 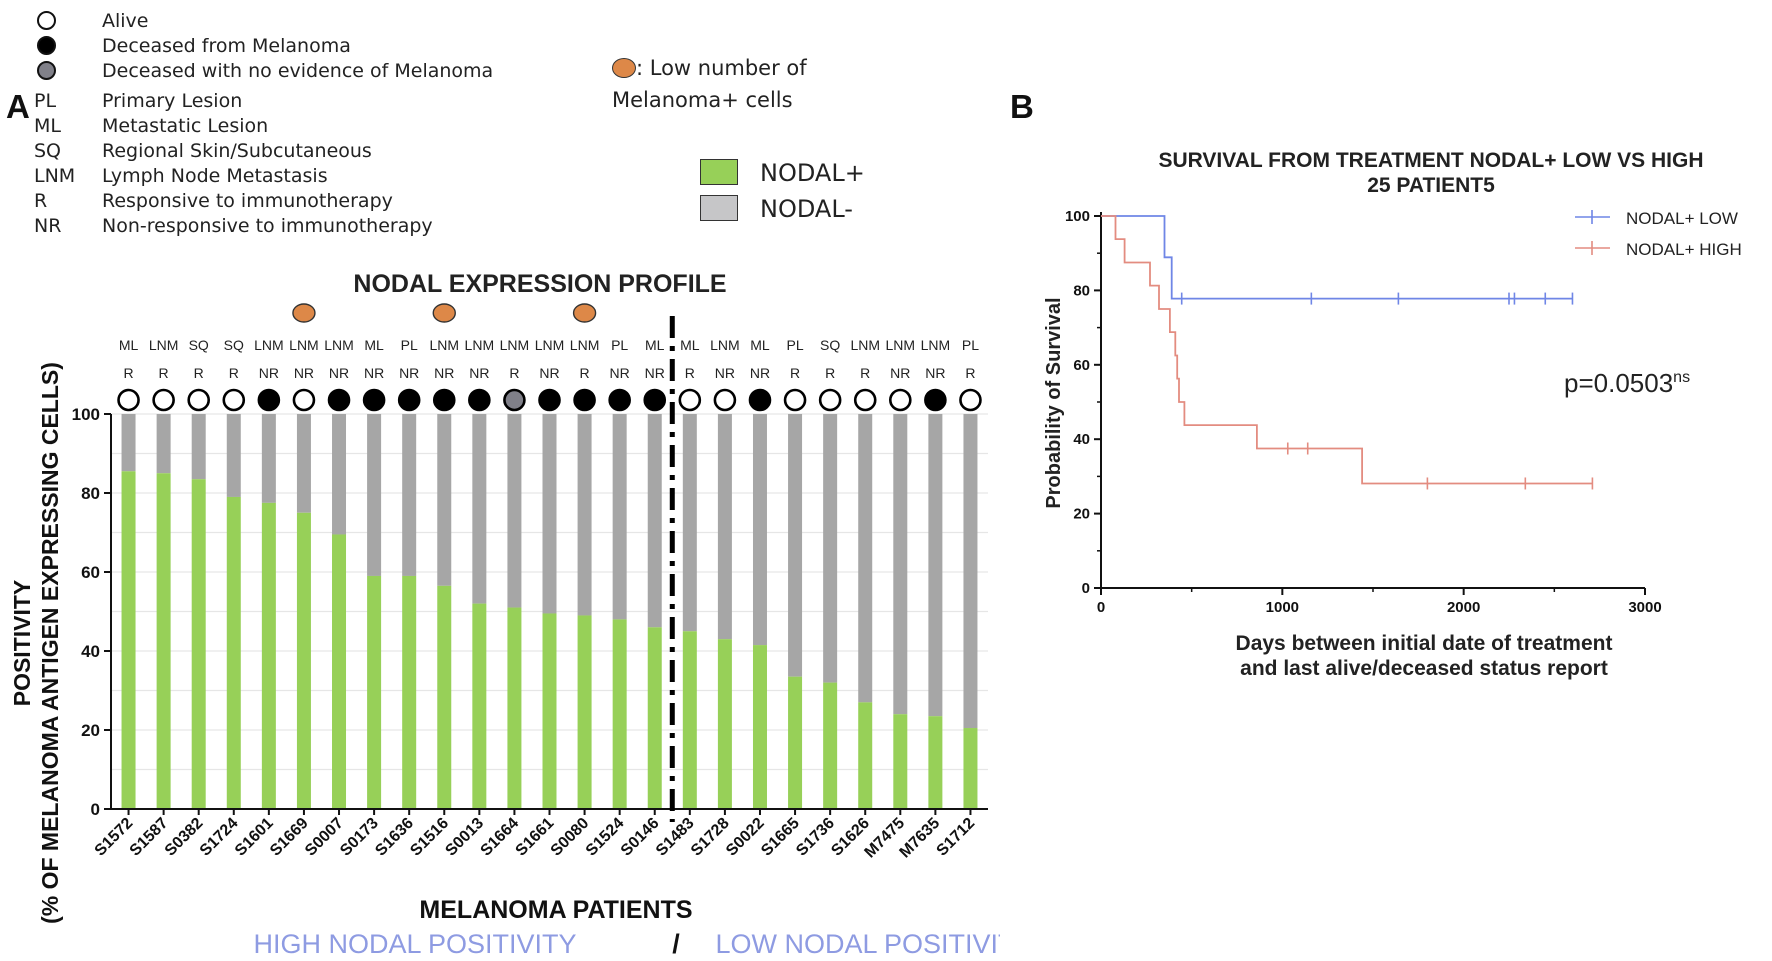 What do you see at coordinates (394, 837) in the screenshot?
I see `x-tick-label: S1636` at bounding box center [394, 837].